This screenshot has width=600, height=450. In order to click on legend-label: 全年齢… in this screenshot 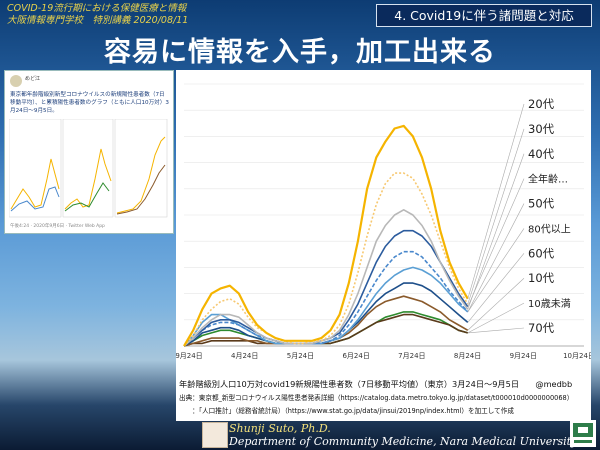, I will do `click(548, 179)`.